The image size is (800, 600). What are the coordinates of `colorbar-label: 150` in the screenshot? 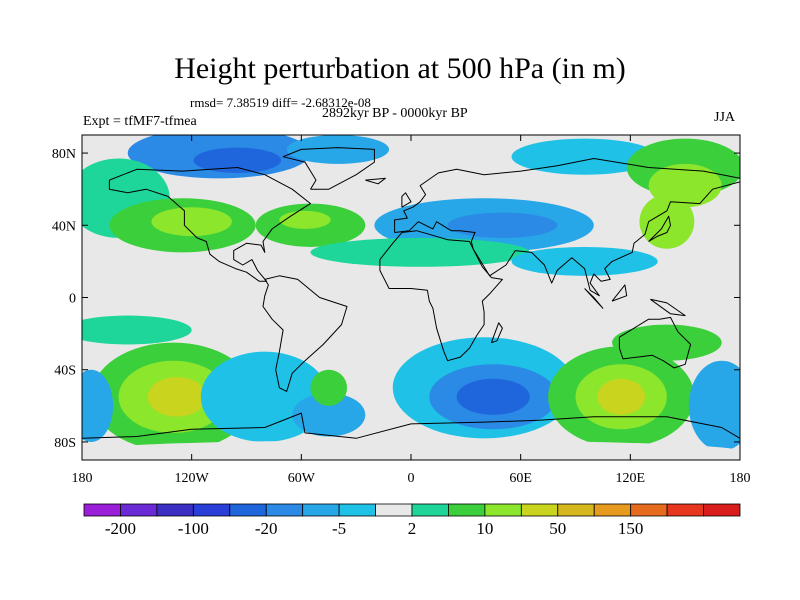 It's located at (631, 528).